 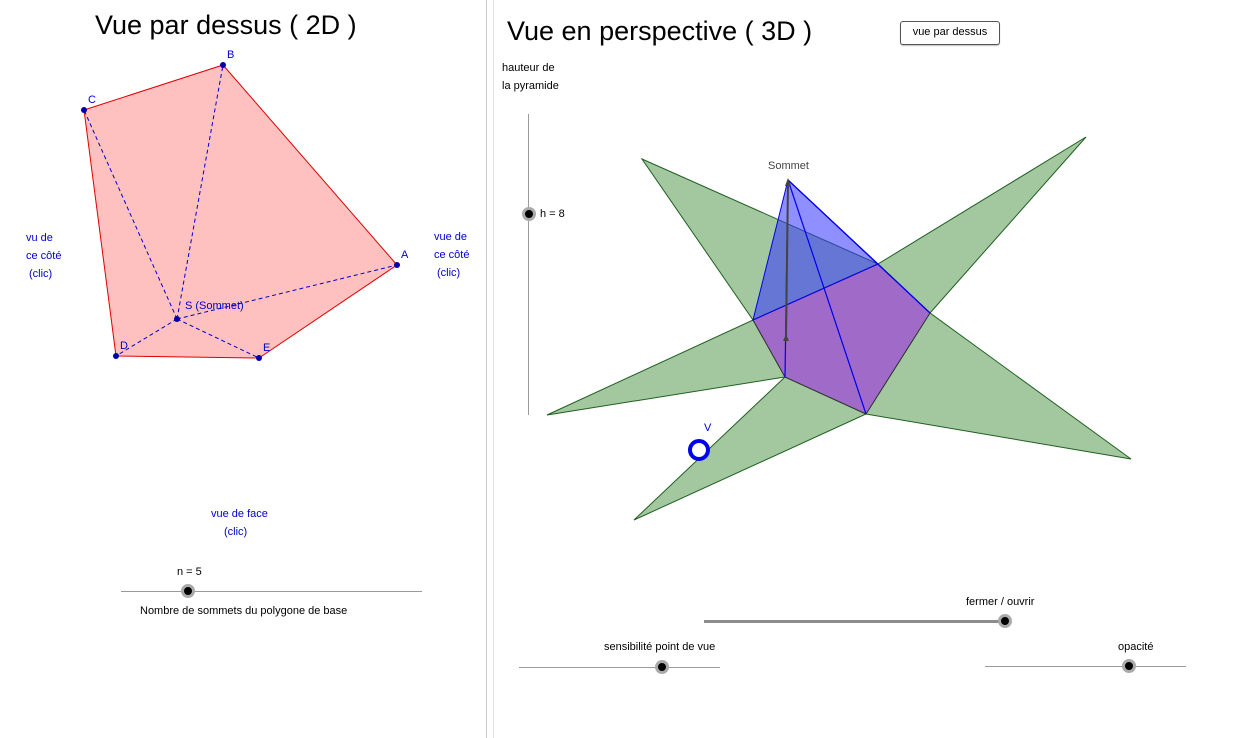 What do you see at coordinates (239, 514) in the screenshot?
I see `view-front-line1: vue de face` at bounding box center [239, 514].